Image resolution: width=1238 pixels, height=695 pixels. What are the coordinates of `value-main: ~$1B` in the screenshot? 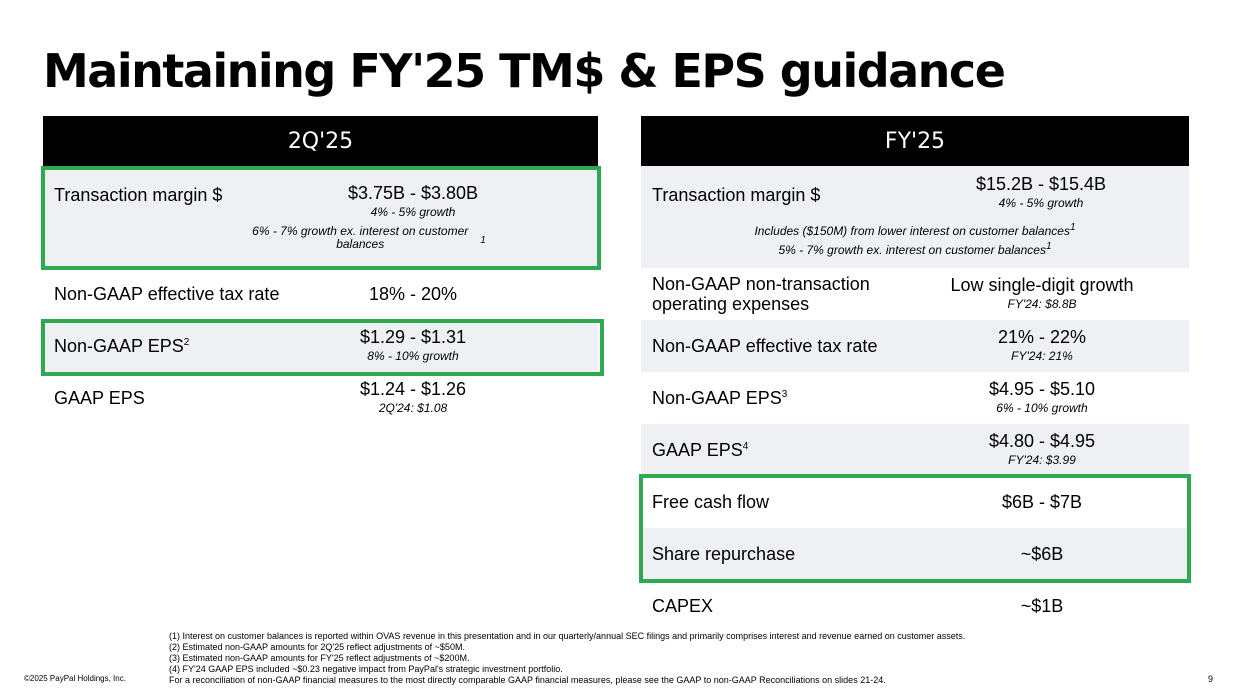 It's located at (1042, 605).